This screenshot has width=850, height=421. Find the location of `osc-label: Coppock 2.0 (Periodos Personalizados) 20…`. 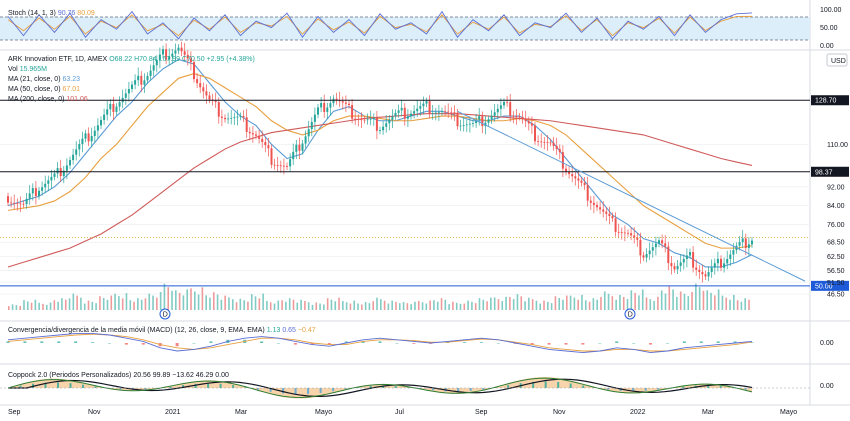

osc-label: Coppock 2.0 (Periodos Personalizados) 20… is located at coordinates (118, 375).